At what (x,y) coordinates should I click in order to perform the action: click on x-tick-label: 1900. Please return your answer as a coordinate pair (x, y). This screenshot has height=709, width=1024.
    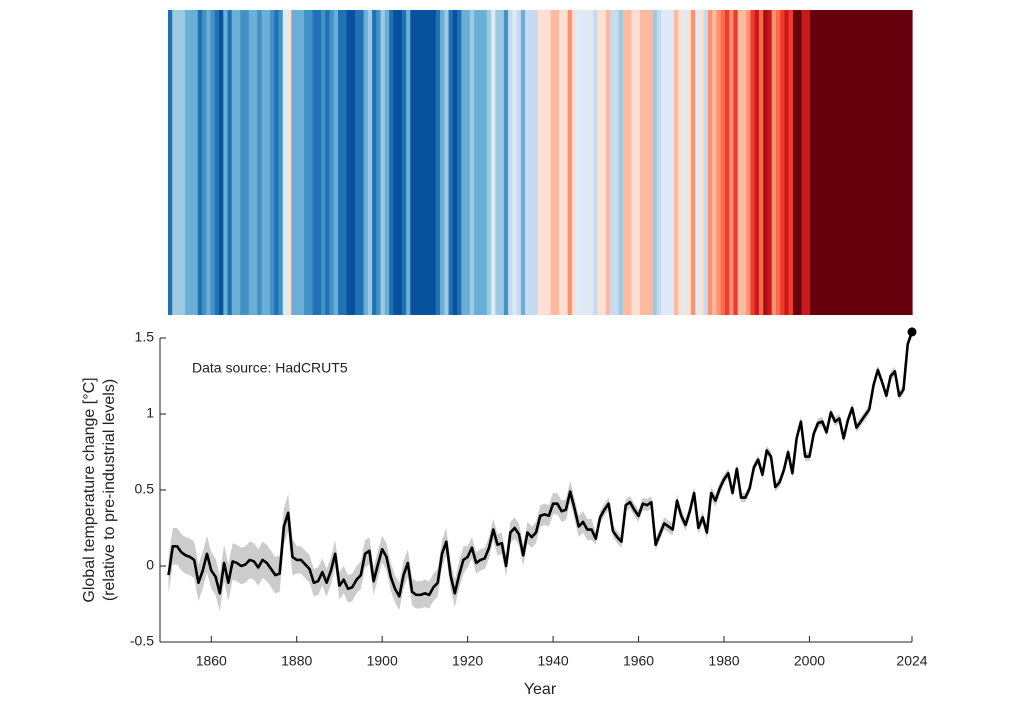
    Looking at the image, I should click on (382, 661).